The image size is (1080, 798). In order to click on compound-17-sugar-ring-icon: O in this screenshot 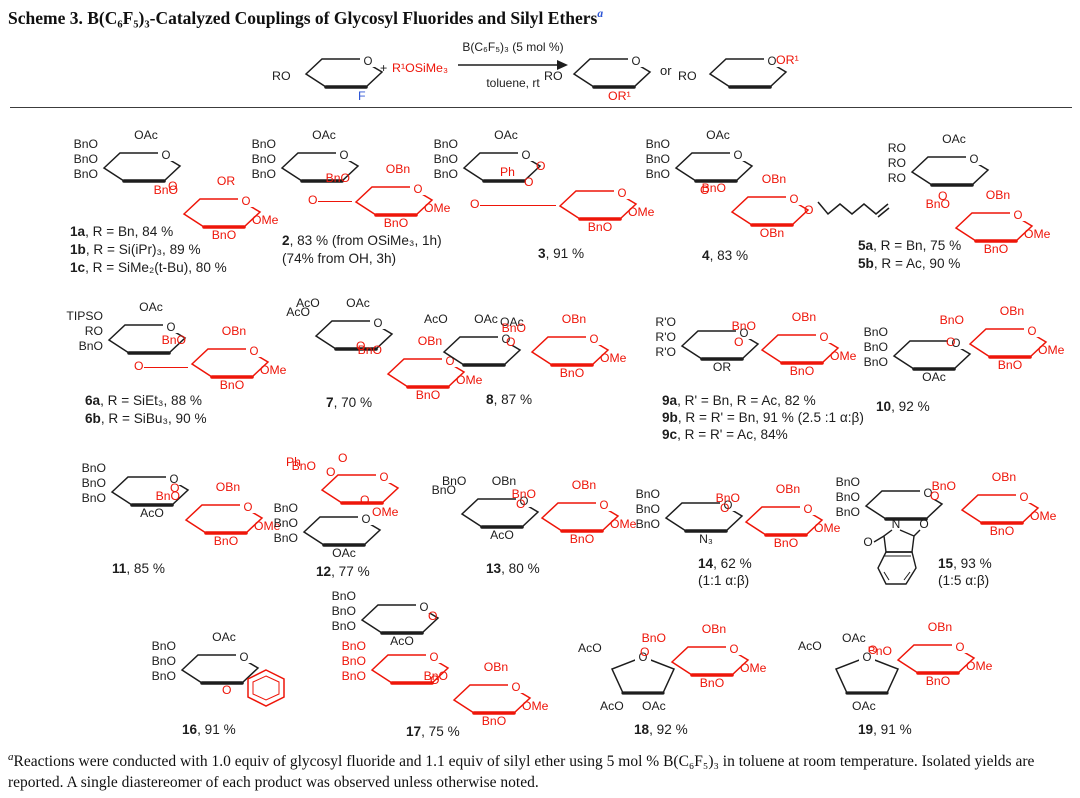, I will do `click(400, 618)`.